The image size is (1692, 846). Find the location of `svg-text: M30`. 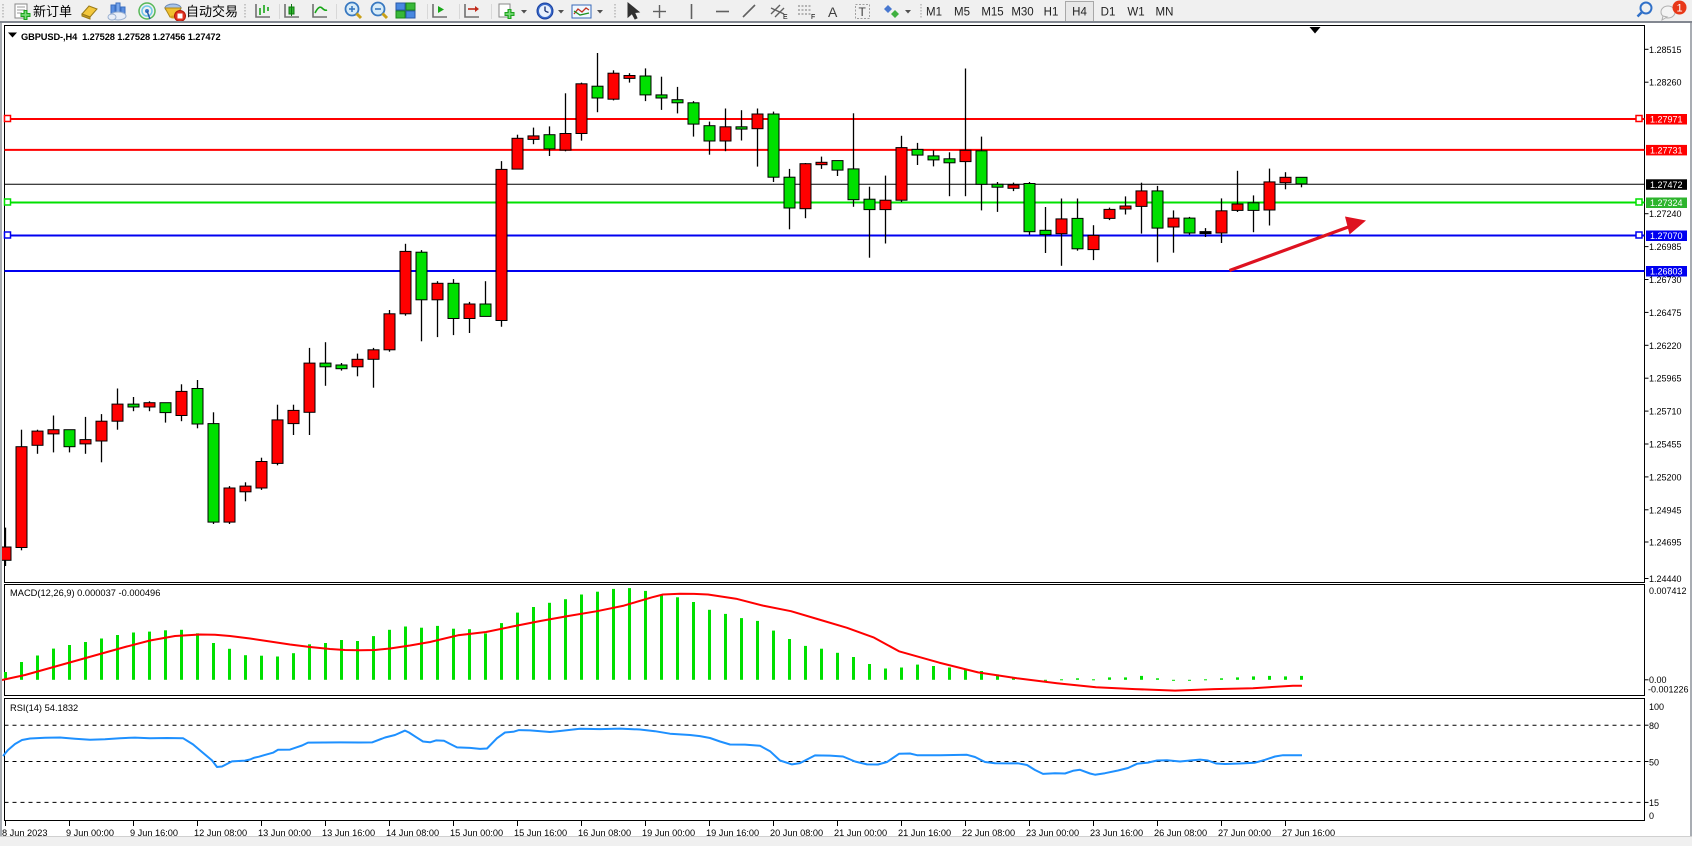

svg-text: M30 is located at coordinates (1022, 13).